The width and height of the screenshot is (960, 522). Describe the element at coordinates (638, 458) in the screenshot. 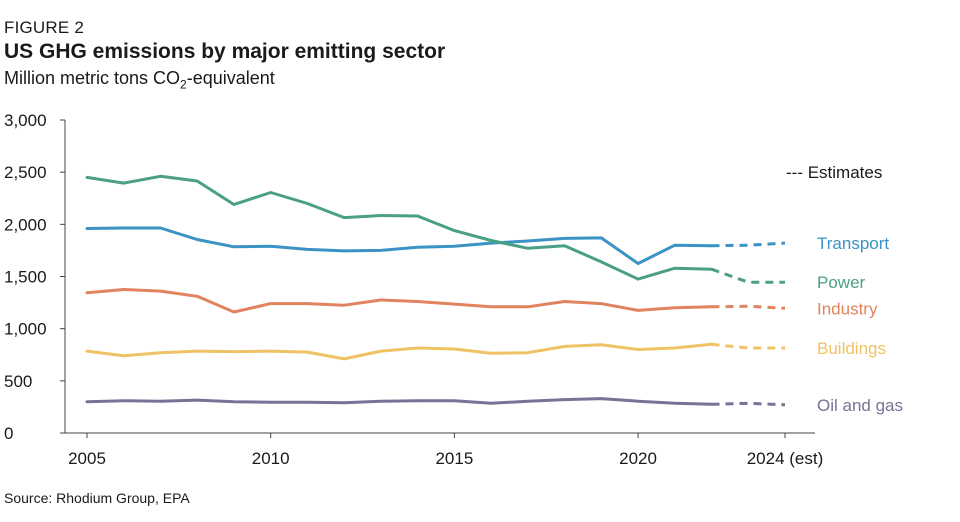

I see `x-tick-label: 2020` at that location.